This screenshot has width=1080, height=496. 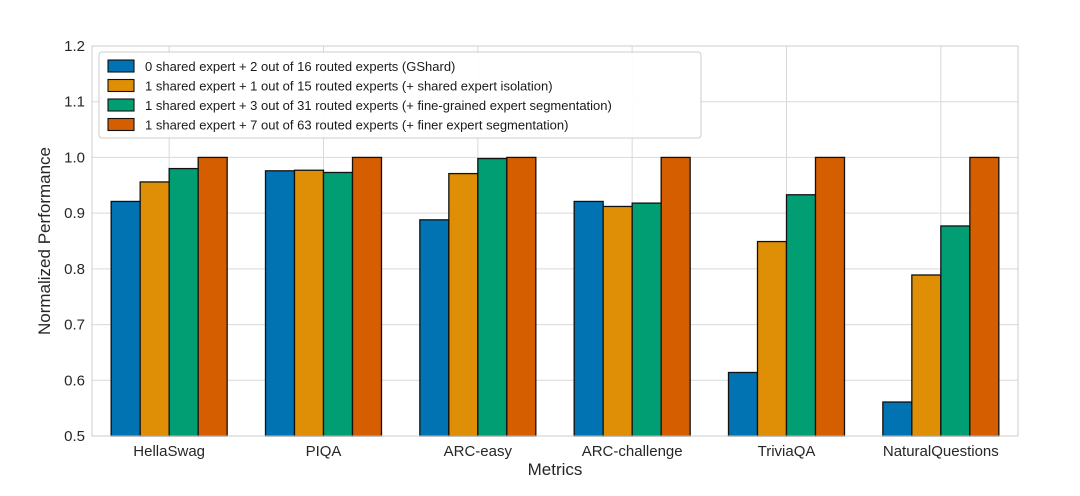 I want to click on x-tick-label: HellaSwag, so click(x=169, y=451).